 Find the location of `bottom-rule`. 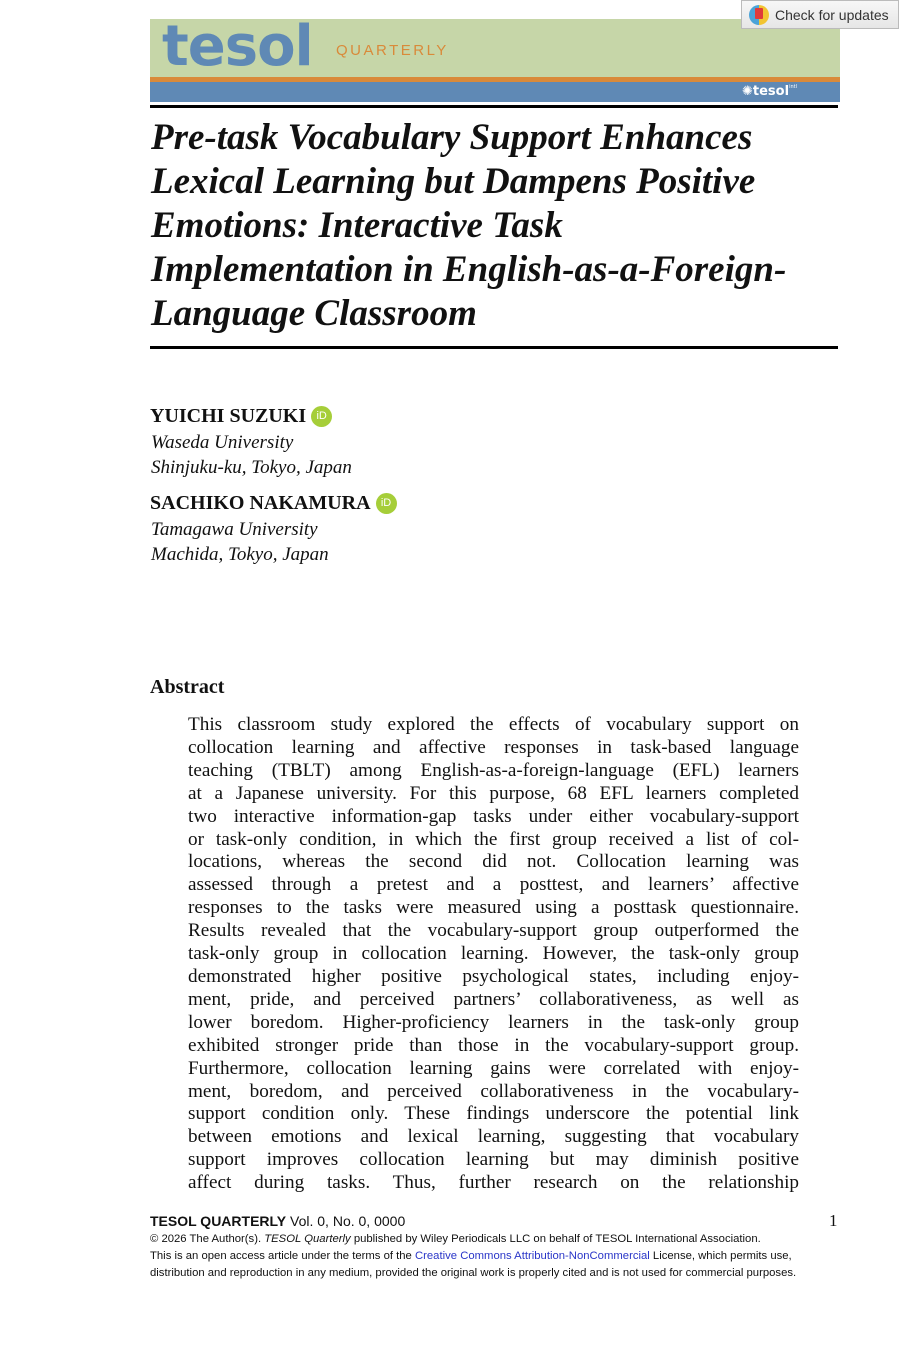

bottom-rule is located at coordinates (494, 347).